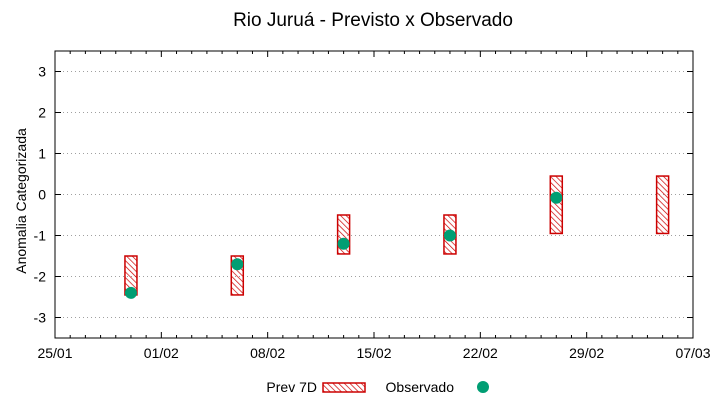 The image size is (720, 400). Describe the element at coordinates (42, 195) in the screenshot. I see `y-tick-label: 0` at that location.